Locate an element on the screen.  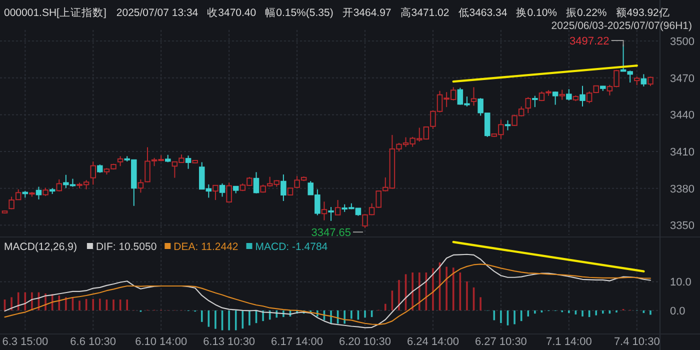
text: 高3471.02 is located at coordinates (425, 12).